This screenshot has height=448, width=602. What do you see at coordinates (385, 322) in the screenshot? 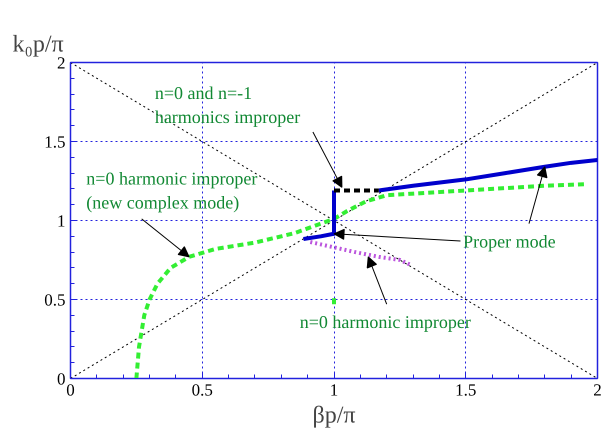
I see `annotation: n=0 harmonic improper` at bounding box center [385, 322].